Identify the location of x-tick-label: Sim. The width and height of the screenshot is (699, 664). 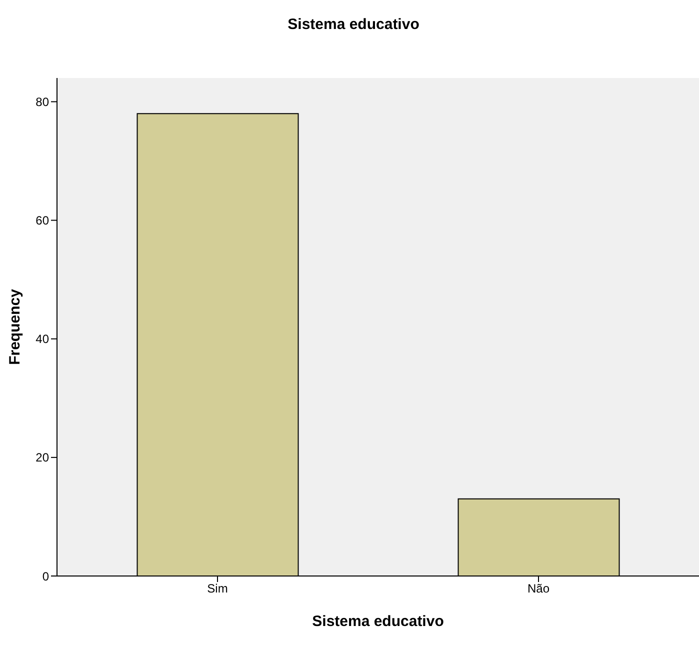
(217, 589).